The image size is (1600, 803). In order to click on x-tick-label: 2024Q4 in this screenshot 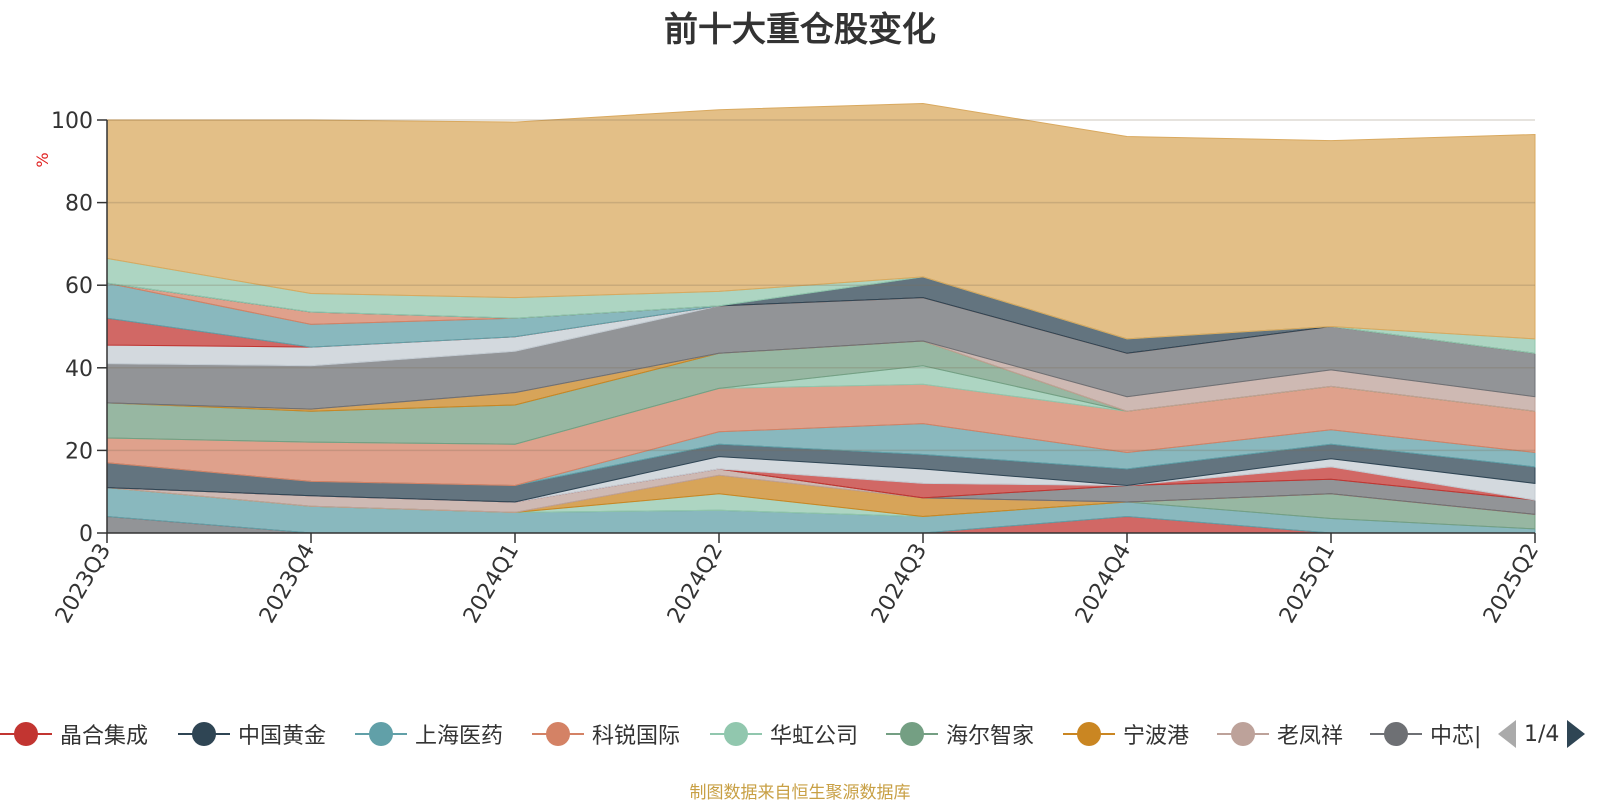, I will do `click(1103, 584)`.